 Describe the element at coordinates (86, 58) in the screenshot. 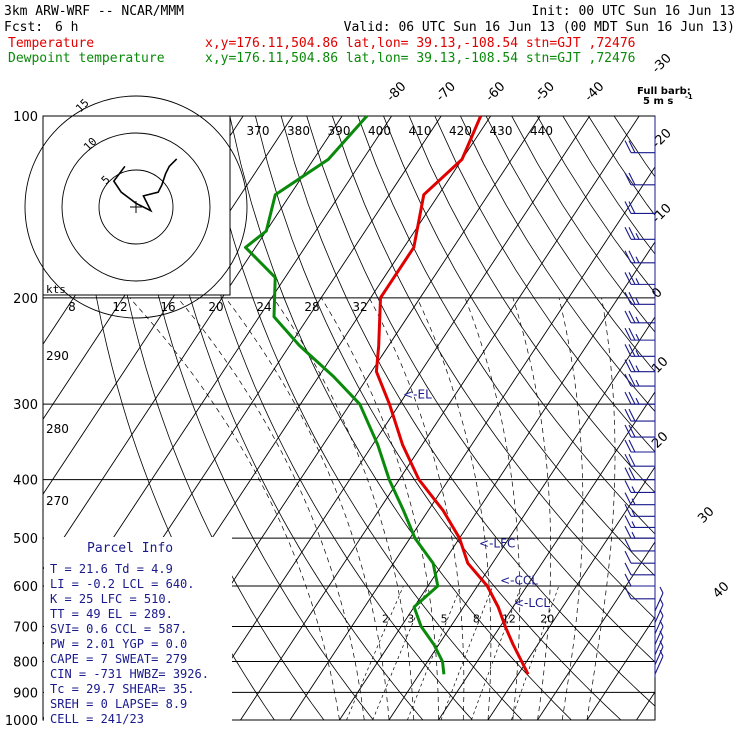

I see `dewpoint-legend: Dewpoint temperature` at that location.